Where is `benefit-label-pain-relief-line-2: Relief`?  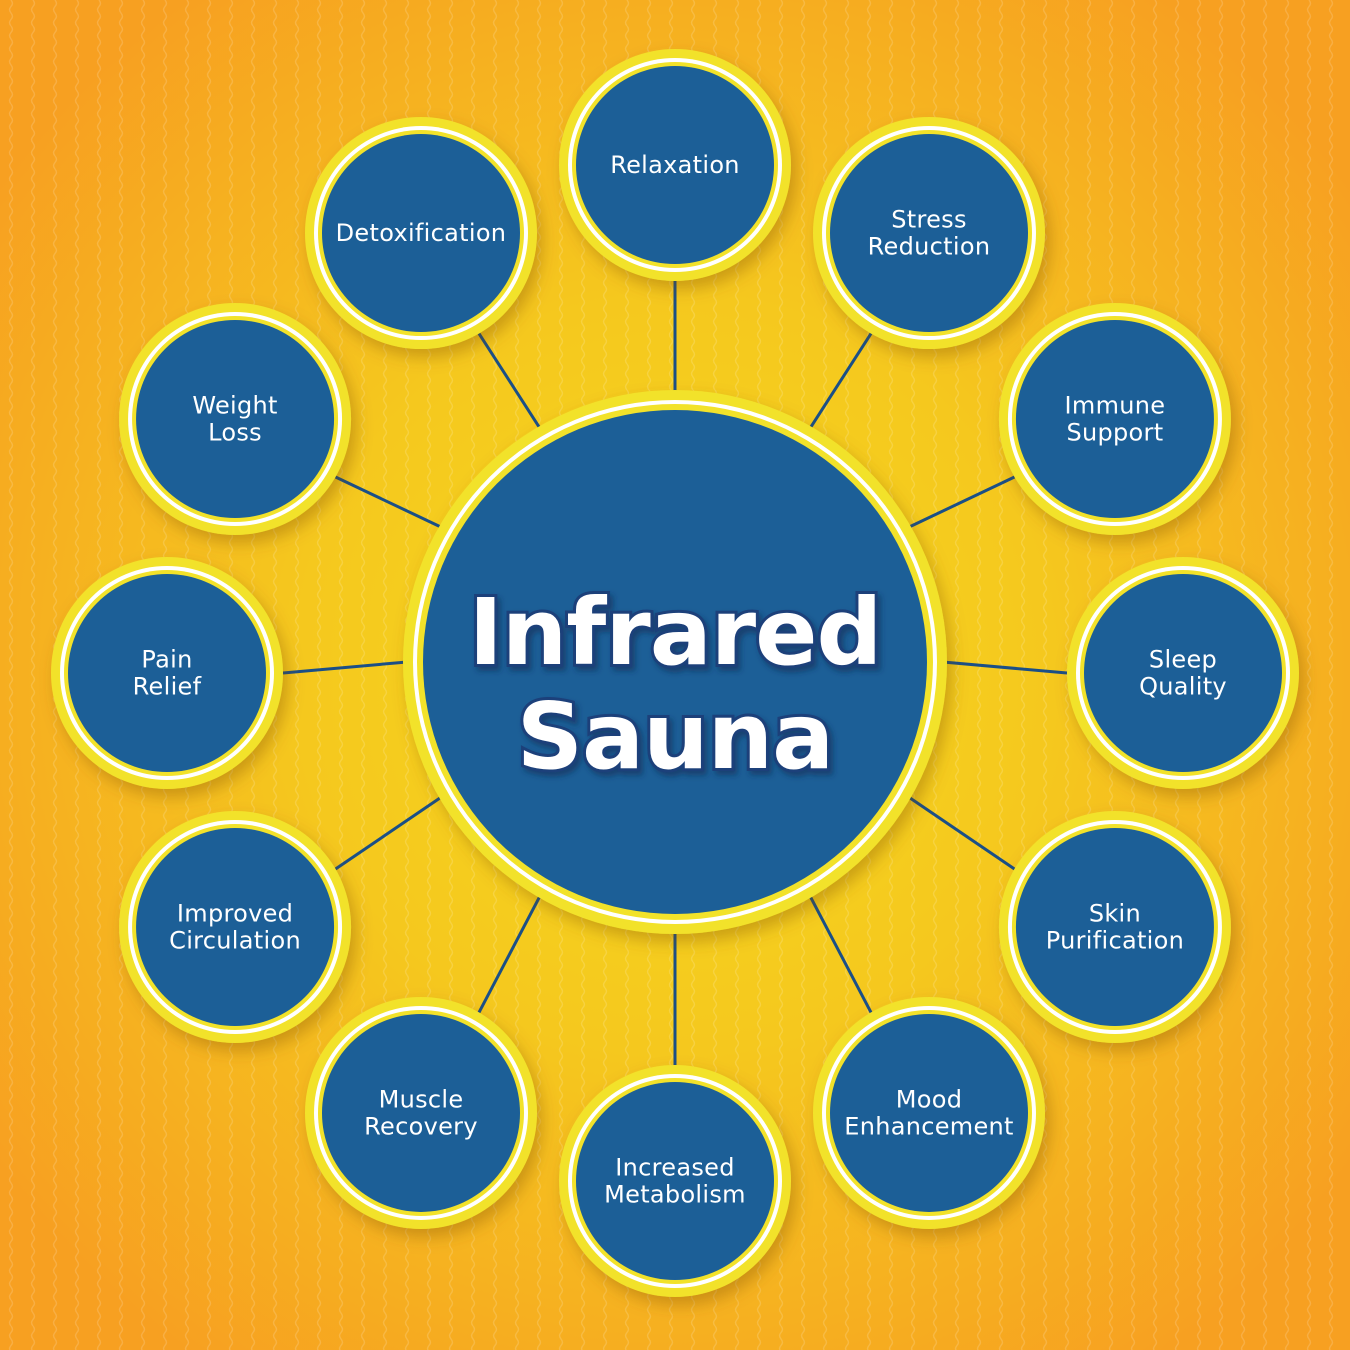
benefit-label-pain-relief-line-2: Relief is located at coordinates (167, 687).